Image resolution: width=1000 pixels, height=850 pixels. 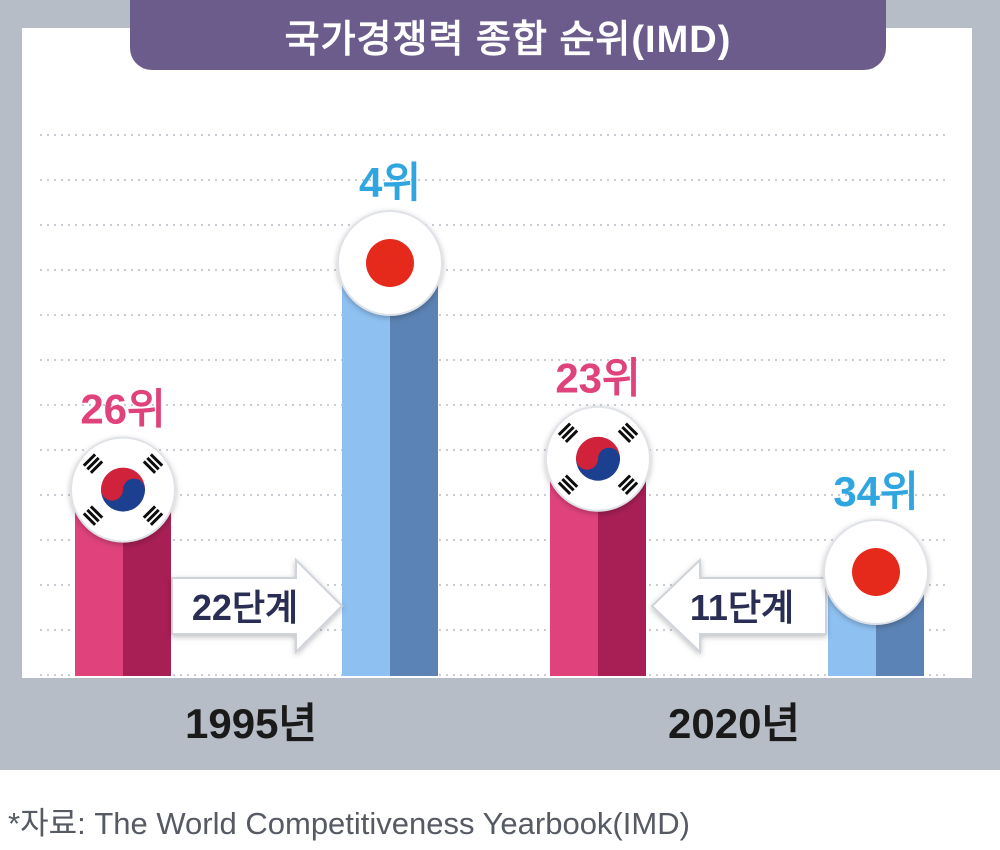 I want to click on bar, so click(x=390, y=472).